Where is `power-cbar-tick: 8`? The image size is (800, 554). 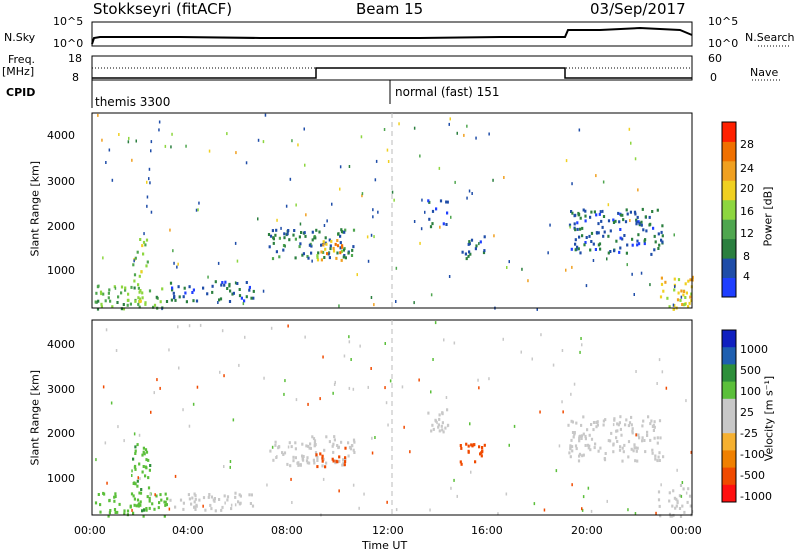 power-cbar-tick: 8 is located at coordinates (746, 256).